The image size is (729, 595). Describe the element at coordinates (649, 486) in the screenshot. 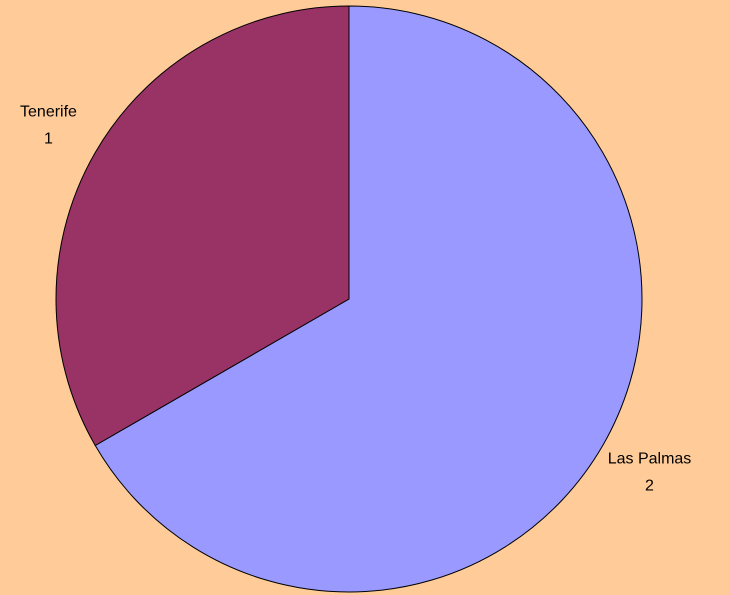

I see `slice-value: 2` at that location.